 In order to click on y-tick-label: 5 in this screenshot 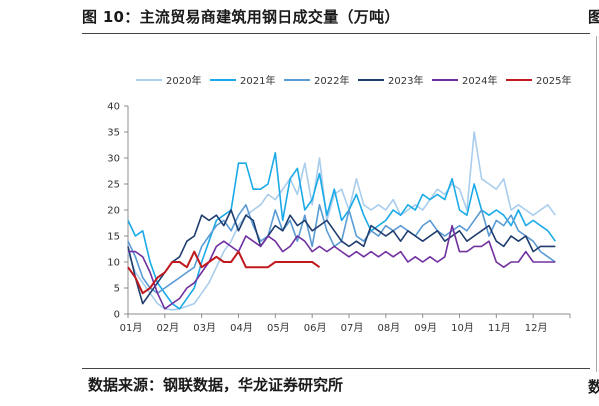, I will do `click(117, 289)`.